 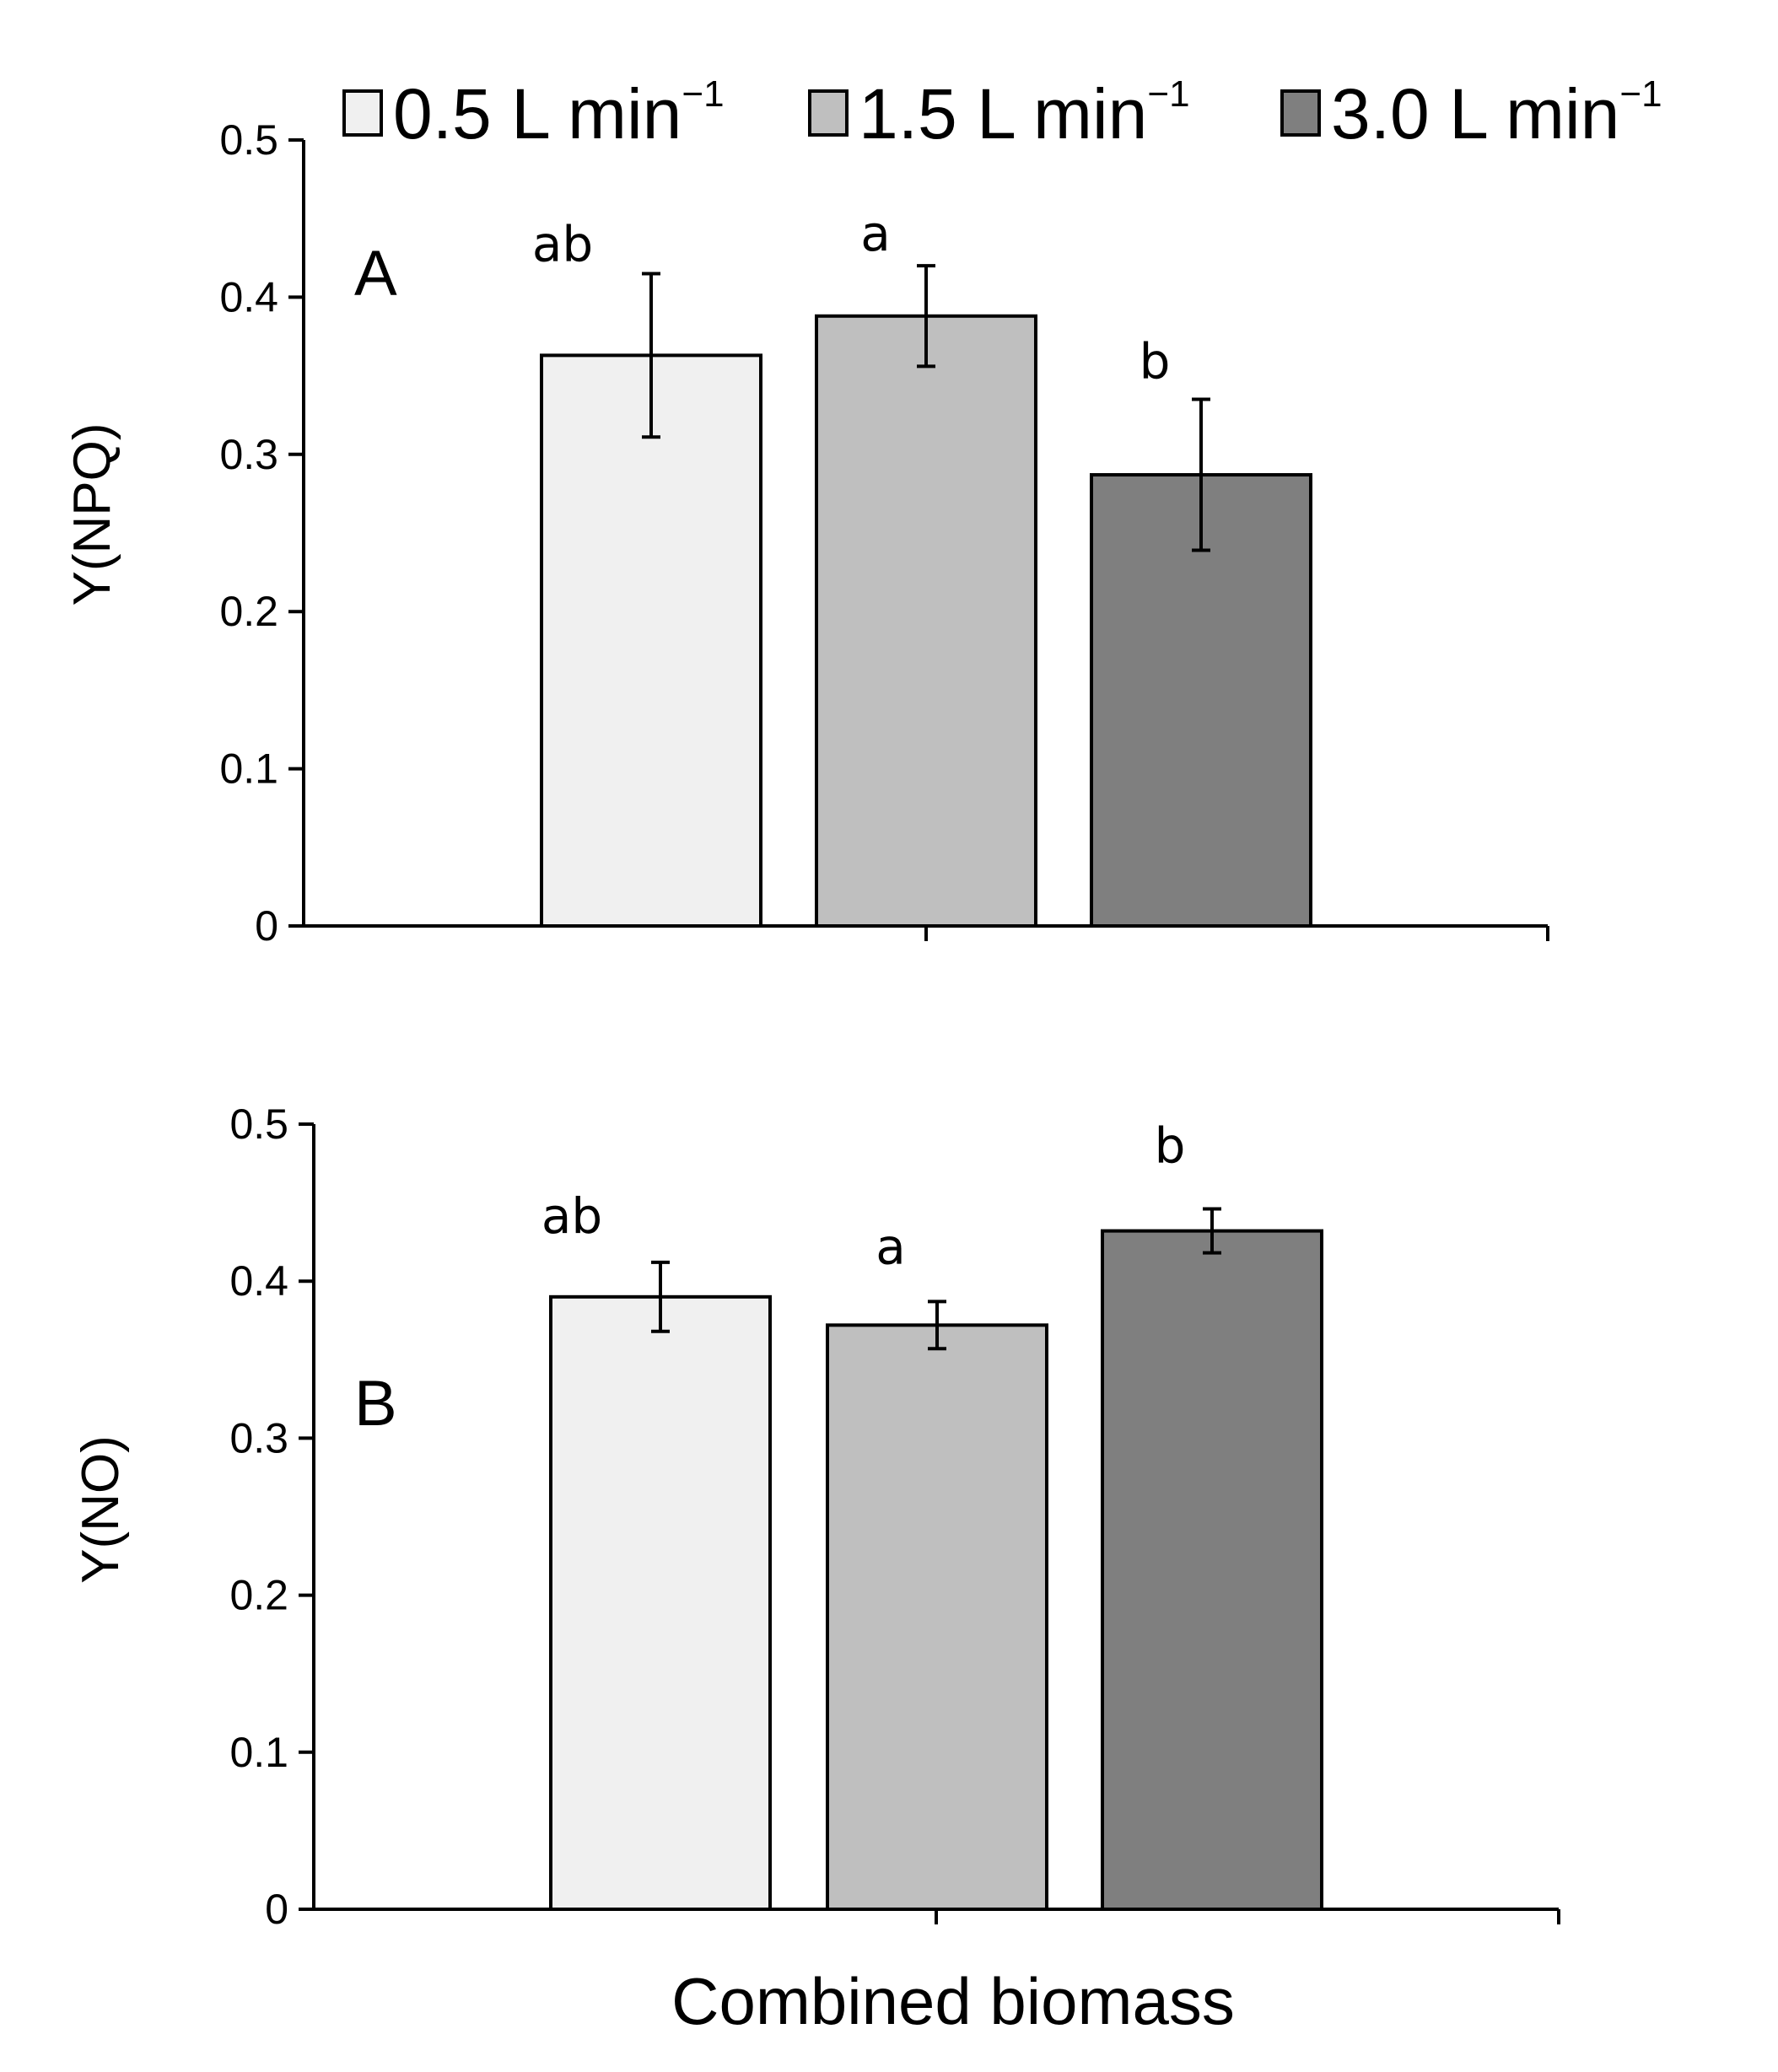 What do you see at coordinates (953, 2001) in the screenshot?
I see `x-axis-title: Combined biomass` at bounding box center [953, 2001].